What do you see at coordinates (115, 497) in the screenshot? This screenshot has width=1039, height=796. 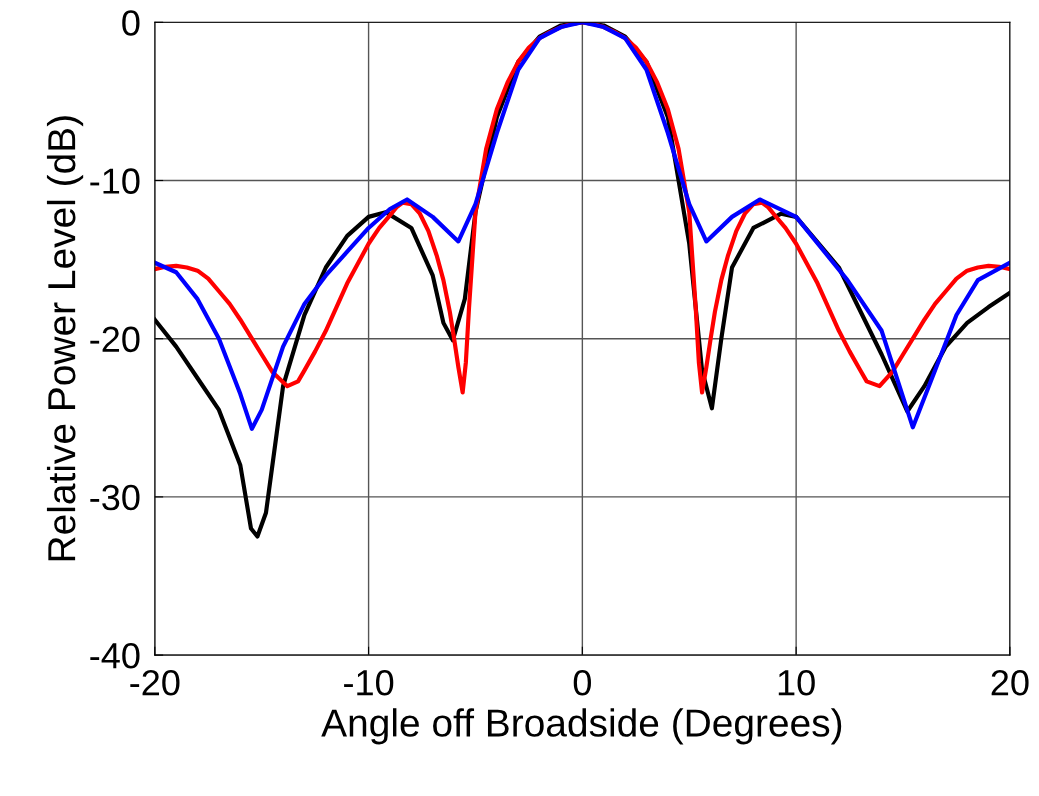 I see `y-tick-label: -30` at bounding box center [115, 497].